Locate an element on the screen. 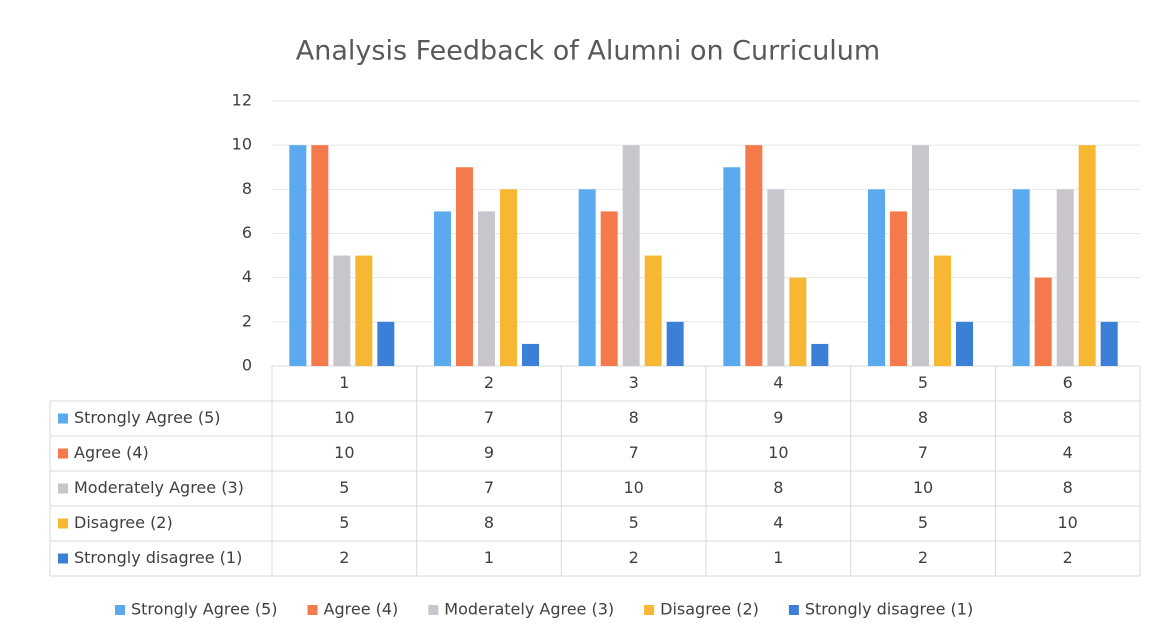 The height and width of the screenshot is (640, 1156). x-tick-label: 1 is located at coordinates (344, 382).